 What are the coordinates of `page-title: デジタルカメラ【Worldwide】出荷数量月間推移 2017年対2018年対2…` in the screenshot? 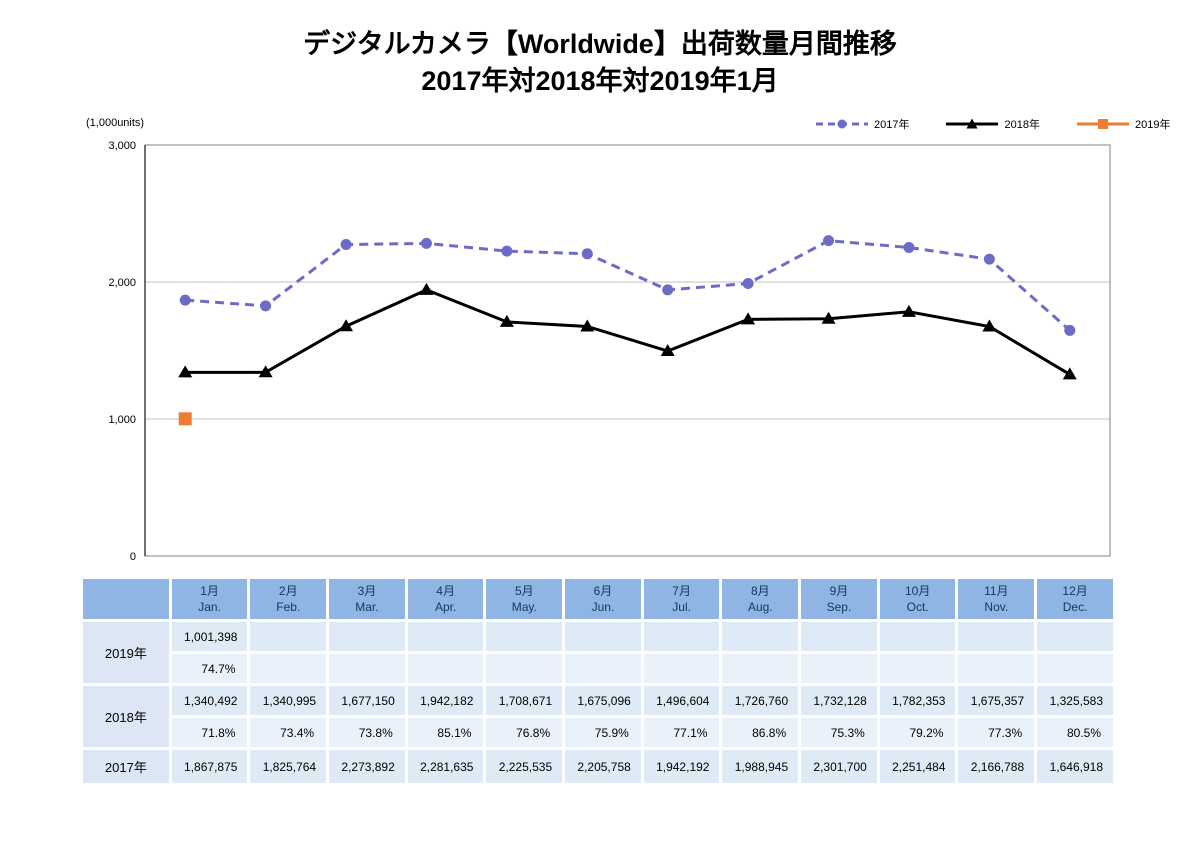 It's located at (600, 63).